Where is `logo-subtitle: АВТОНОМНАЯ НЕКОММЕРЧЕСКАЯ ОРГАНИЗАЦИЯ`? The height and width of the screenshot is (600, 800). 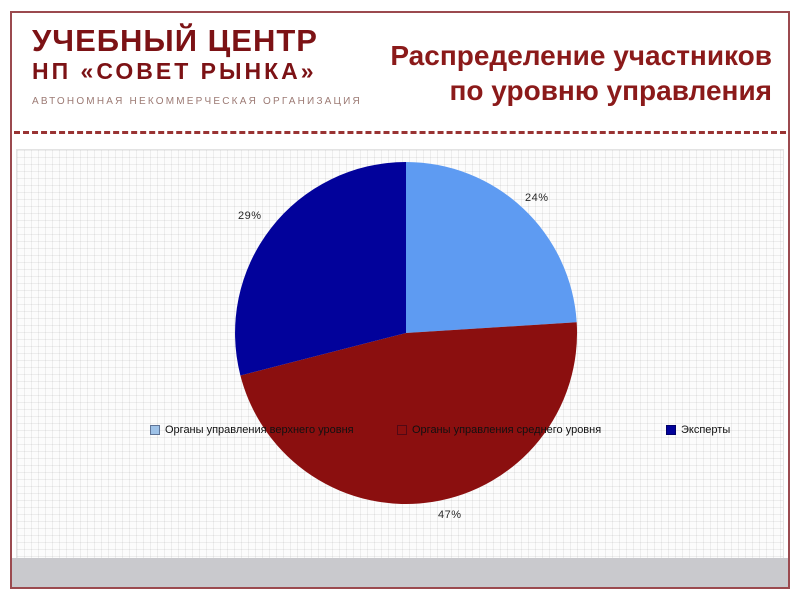 logo-subtitle: АВТОНОМНАЯ НЕКОММЕРЧЕСКАЯ ОРГАНИЗАЦИЯ is located at coordinates (197, 101).